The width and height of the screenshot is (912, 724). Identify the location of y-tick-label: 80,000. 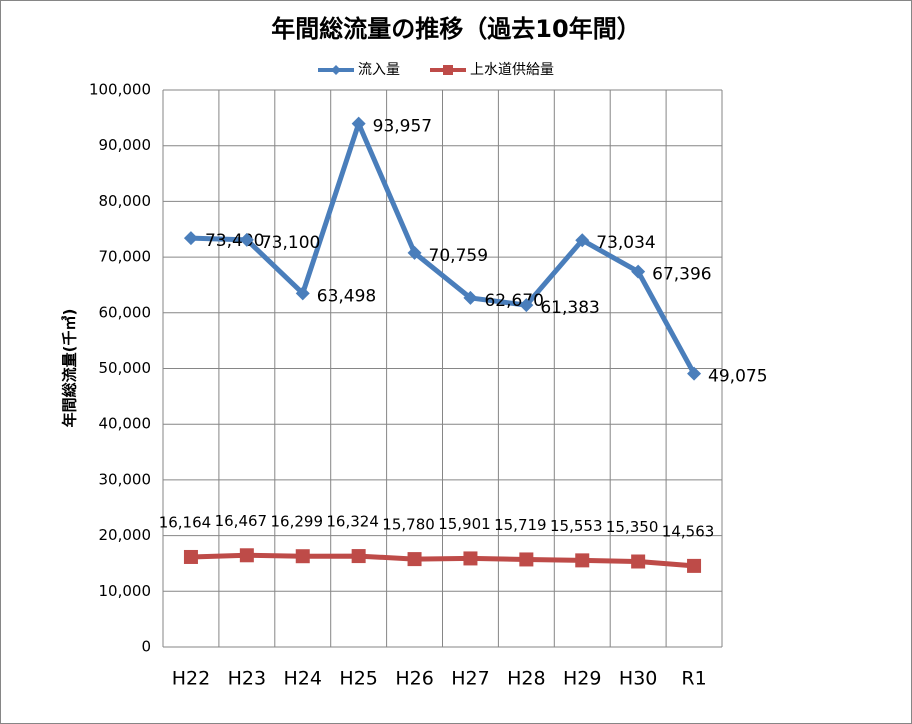
(125, 201).